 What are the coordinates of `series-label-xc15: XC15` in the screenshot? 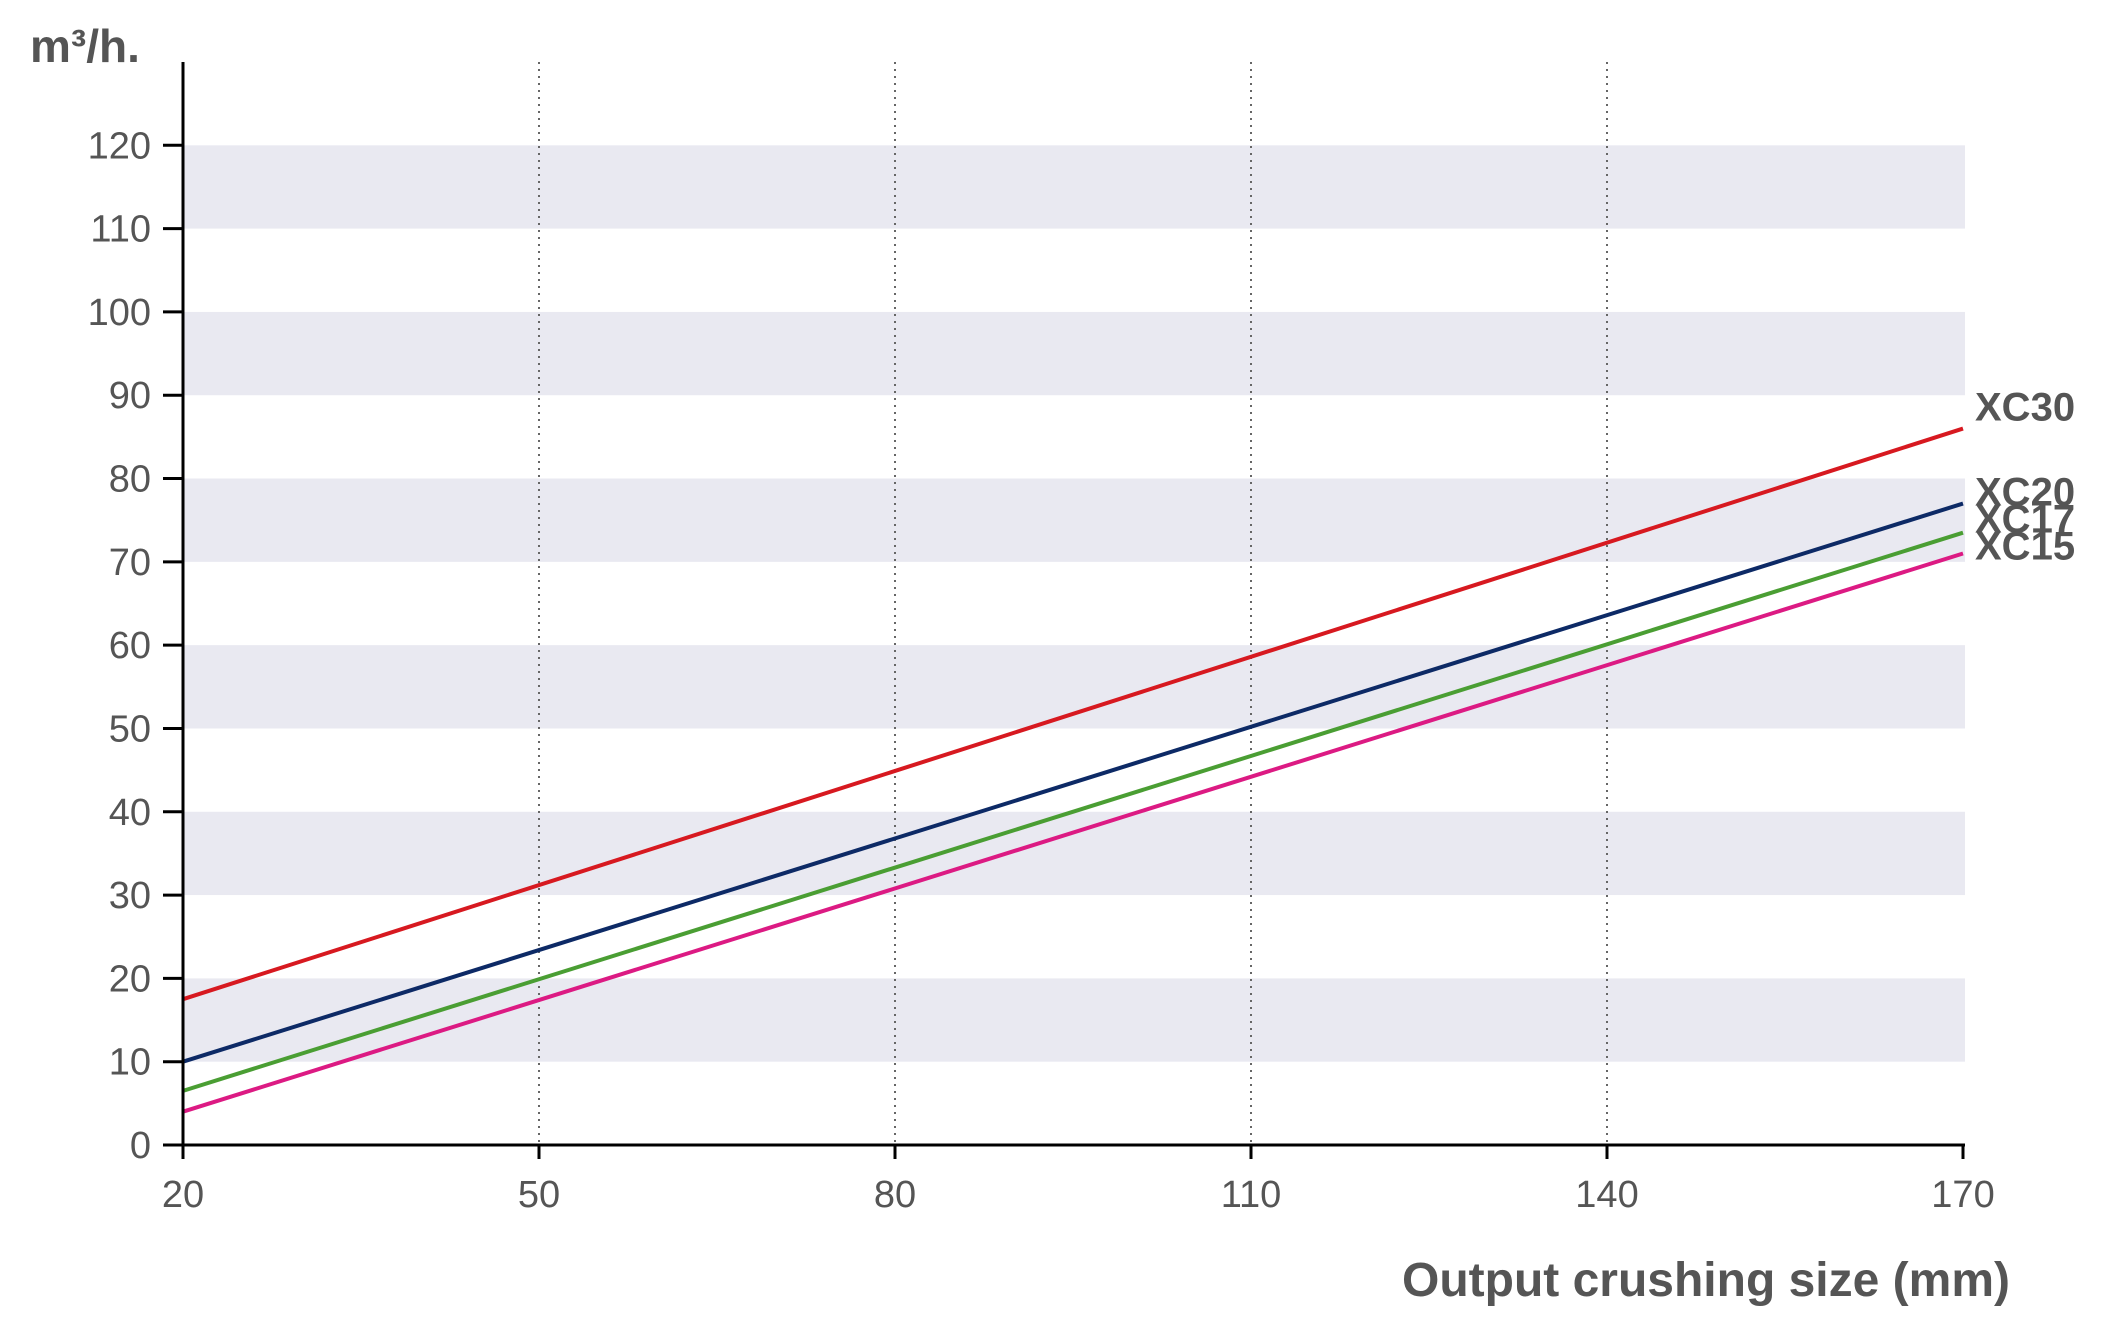 It's located at (2025, 547).